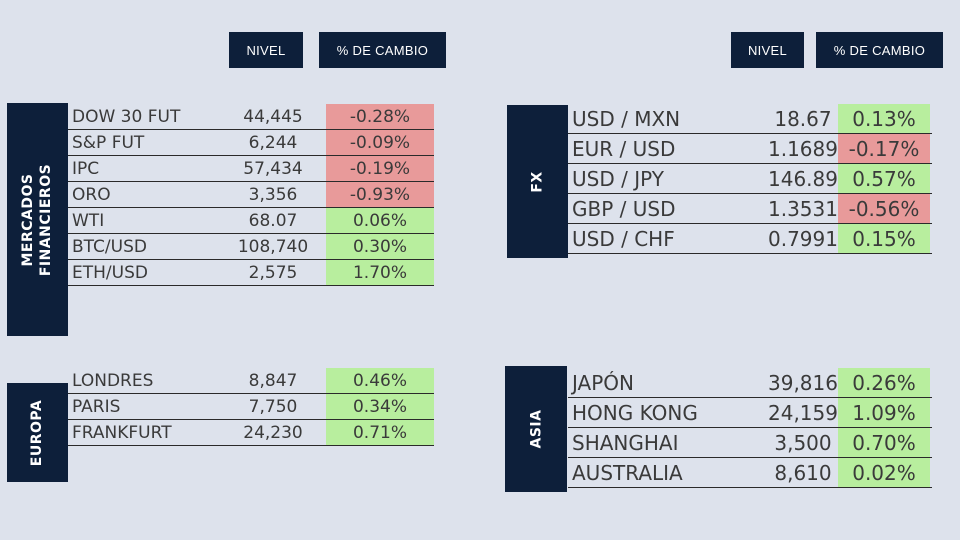  I want to click on table-row: PARIS 7,750 0.34%, so click(251, 407).